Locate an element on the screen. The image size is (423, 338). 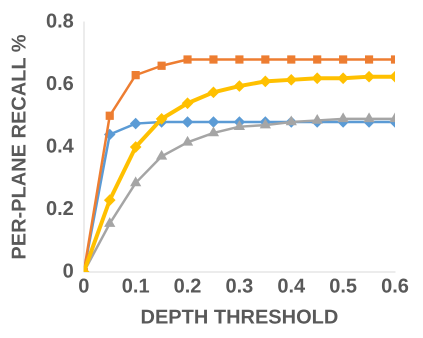
x-tick-label: 0.1 is located at coordinates (136, 287).